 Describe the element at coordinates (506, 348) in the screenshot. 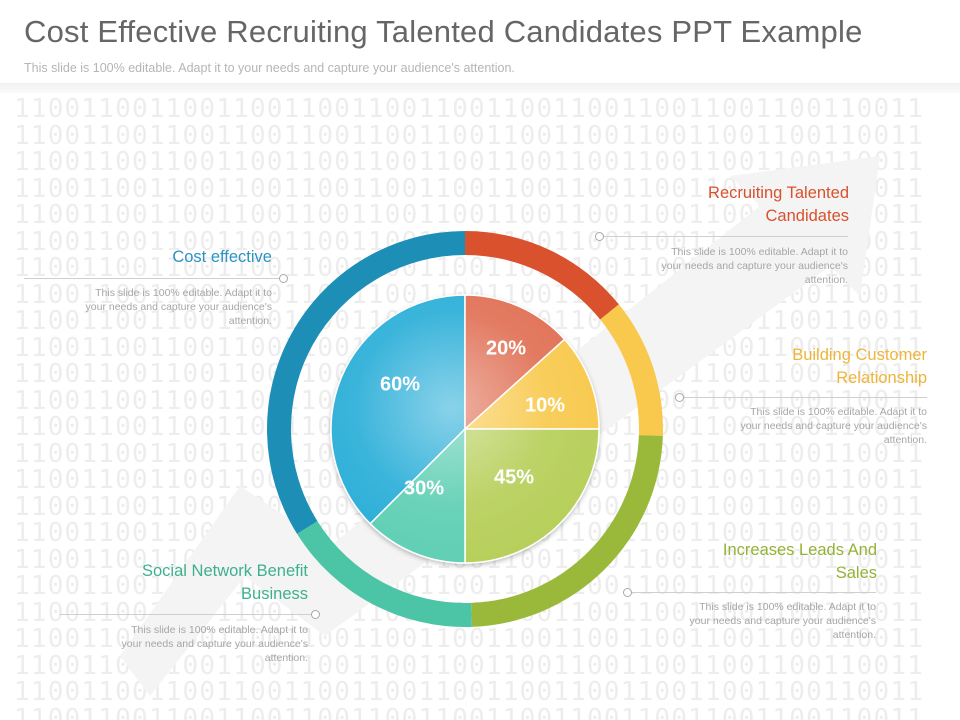

I see `pie-percent-recruit: 20%` at that location.